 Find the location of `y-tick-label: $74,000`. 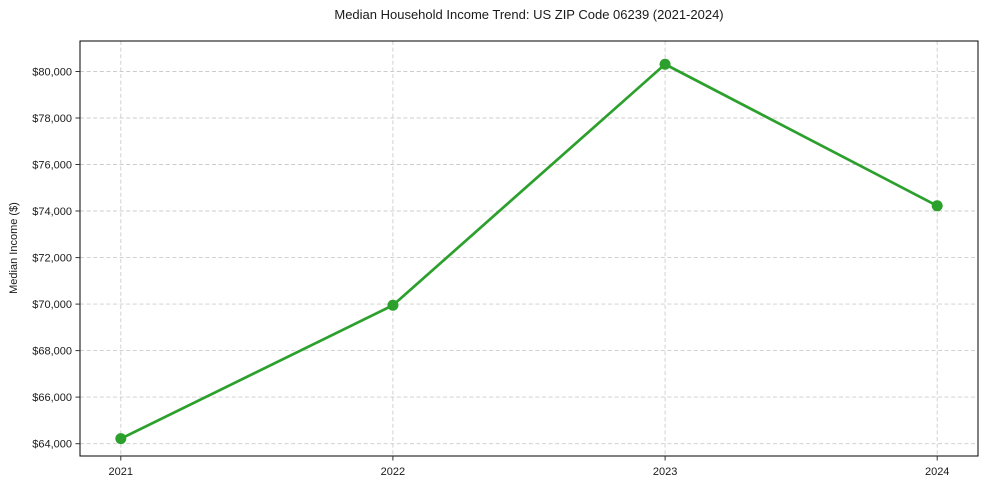

y-tick-label: $74,000 is located at coordinates (52, 212).